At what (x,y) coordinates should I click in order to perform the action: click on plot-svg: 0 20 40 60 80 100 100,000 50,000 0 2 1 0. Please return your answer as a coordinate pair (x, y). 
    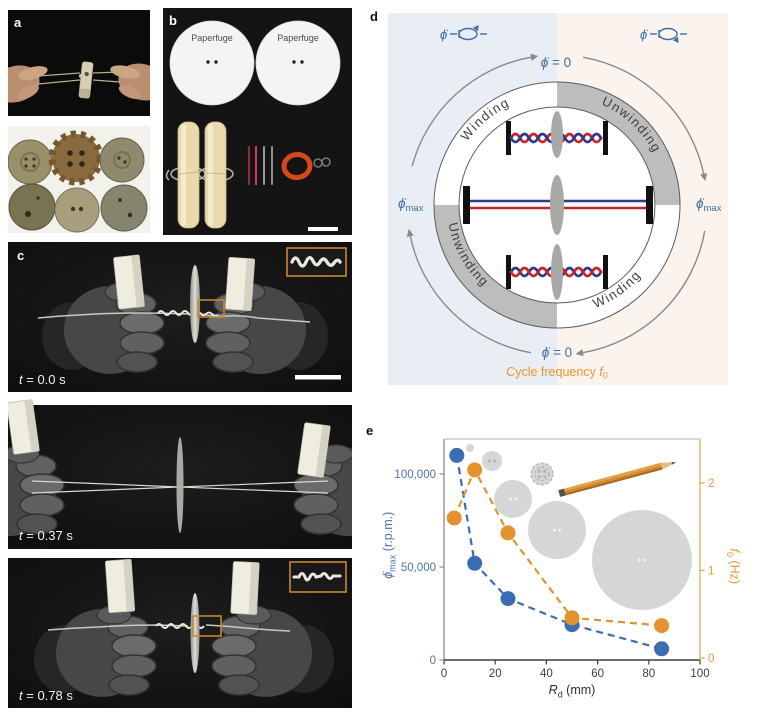
    Looking at the image, I should click on (554, 559).